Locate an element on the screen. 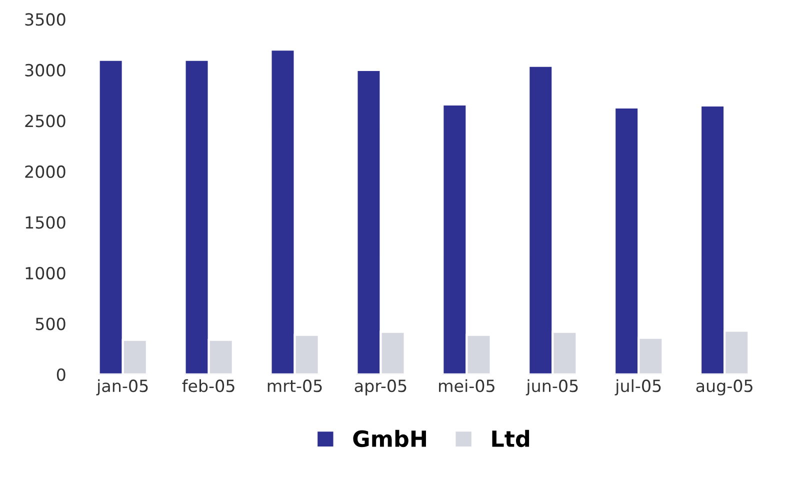 The image size is (792, 480). x-tick-label: jun-05 is located at coordinates (552, 387).